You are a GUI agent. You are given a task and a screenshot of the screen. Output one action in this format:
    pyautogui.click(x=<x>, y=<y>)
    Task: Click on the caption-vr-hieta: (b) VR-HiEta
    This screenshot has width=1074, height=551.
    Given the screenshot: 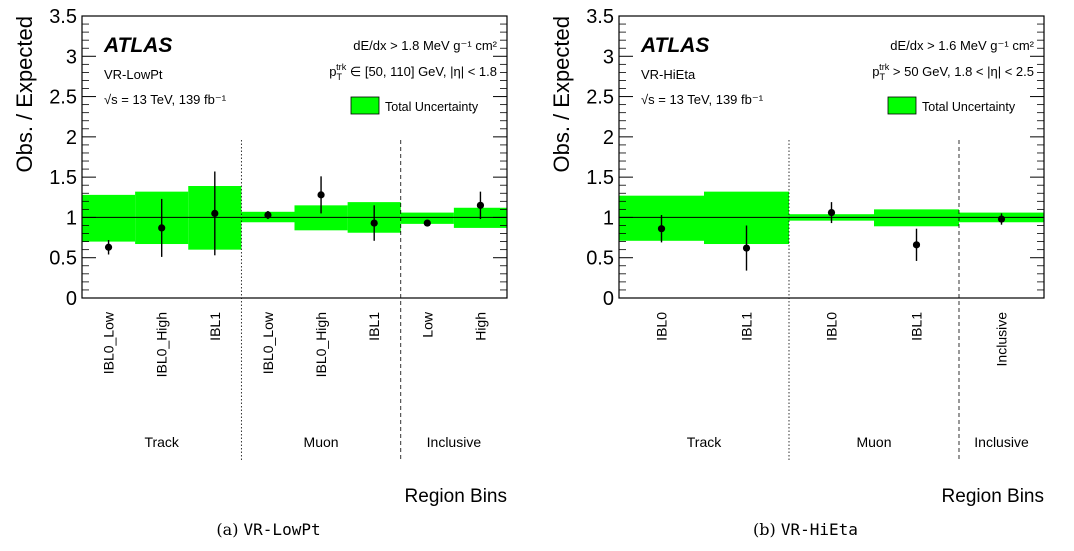 What is the action you would take?
    pyautogui.click(x=805, y=529)
    